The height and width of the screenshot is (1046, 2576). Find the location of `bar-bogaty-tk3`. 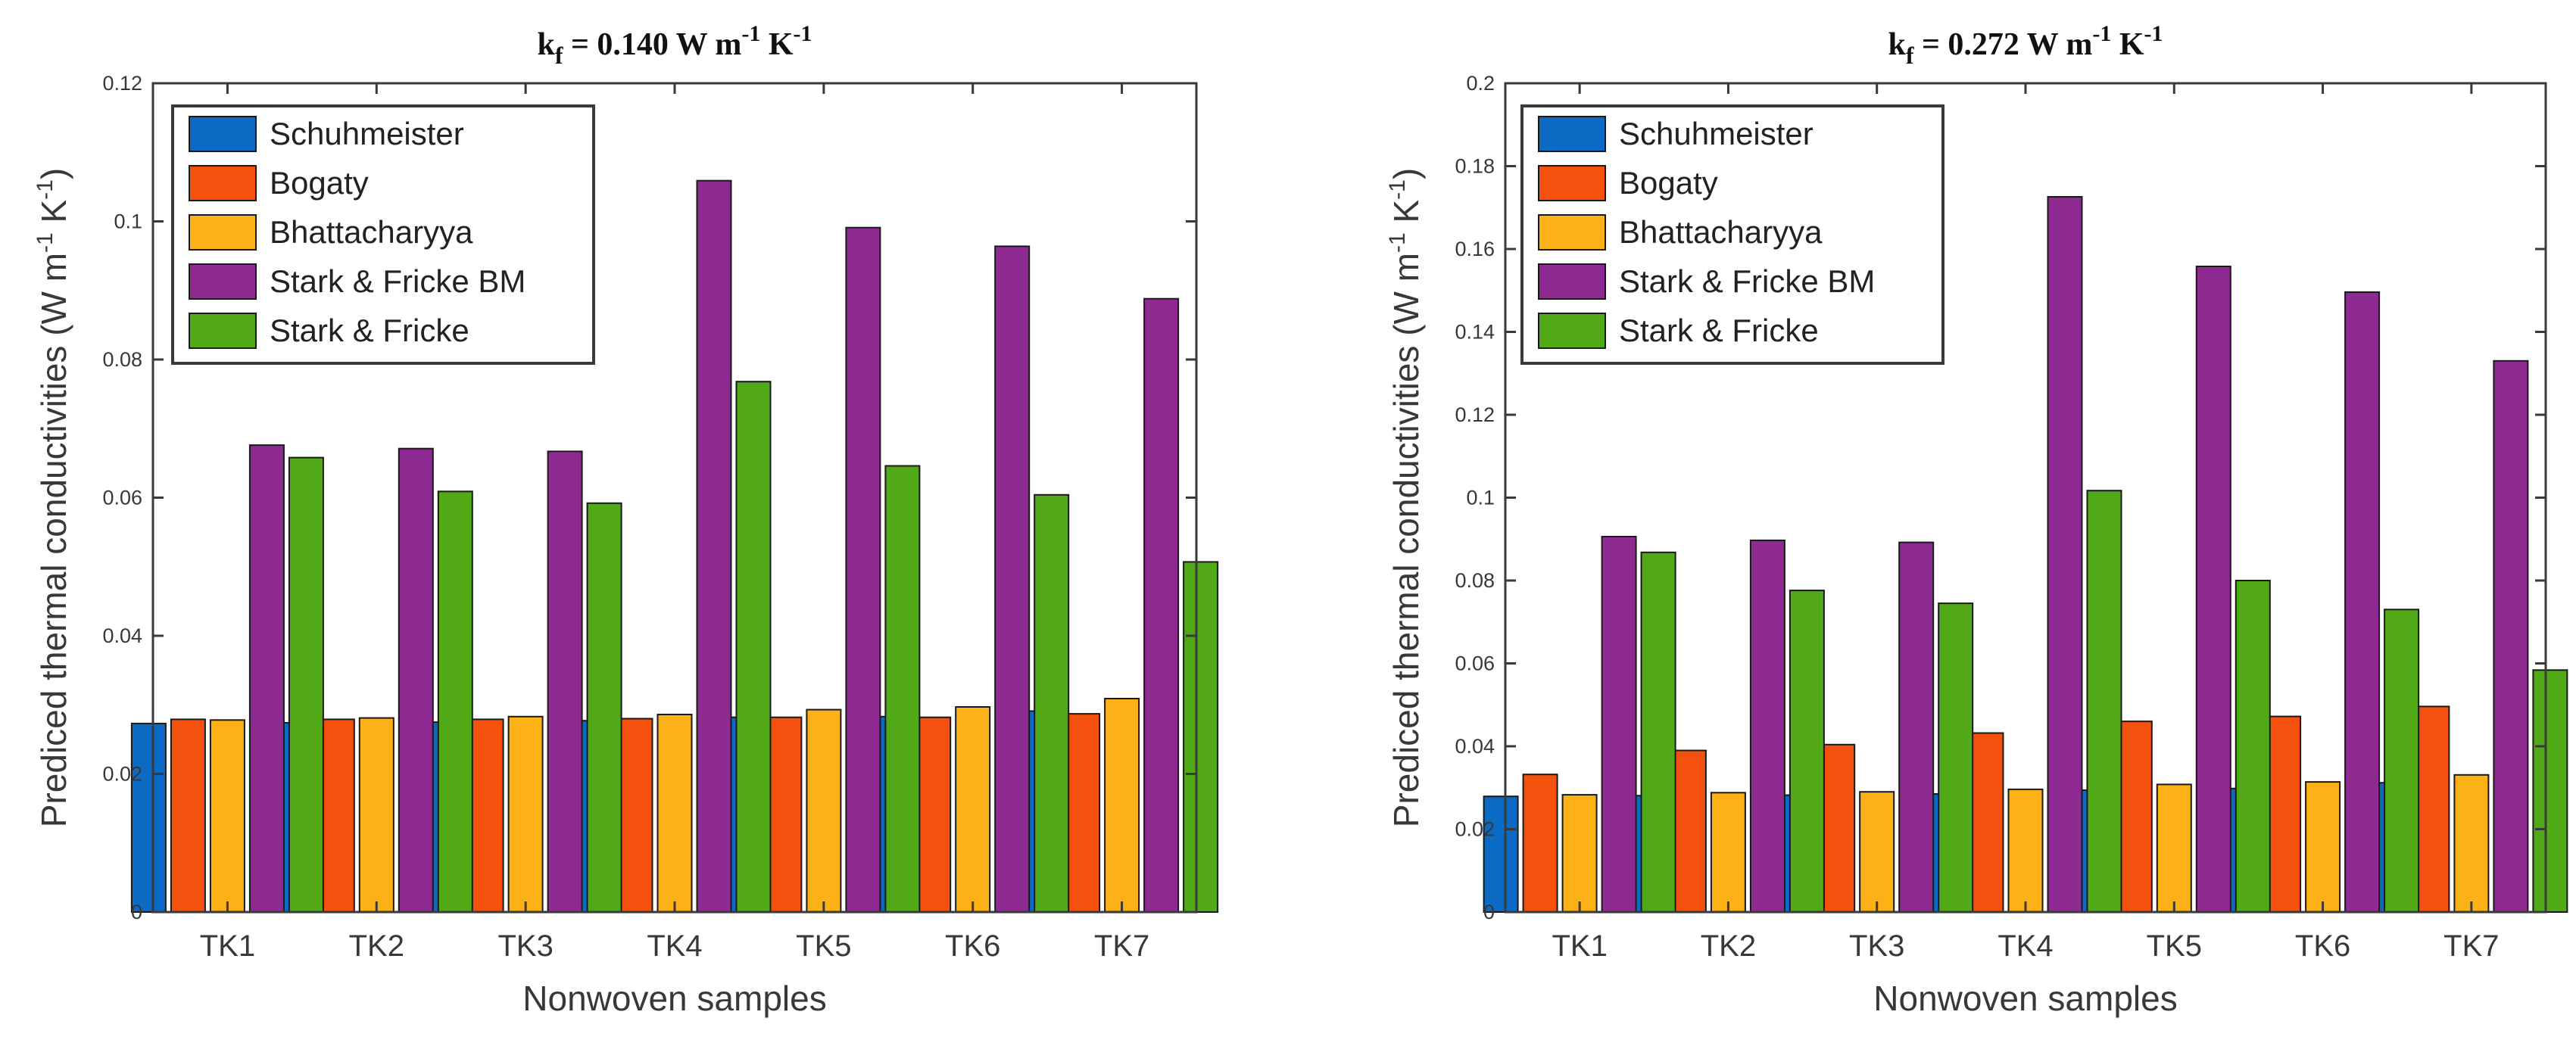

bar-bogaty-tk3 is located at coordinates (1838, 828).